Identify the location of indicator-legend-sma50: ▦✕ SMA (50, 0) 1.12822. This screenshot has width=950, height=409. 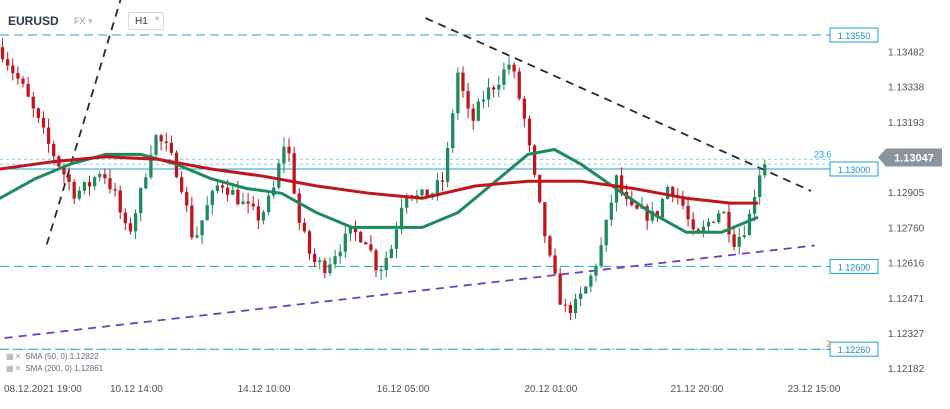
(52, 356).